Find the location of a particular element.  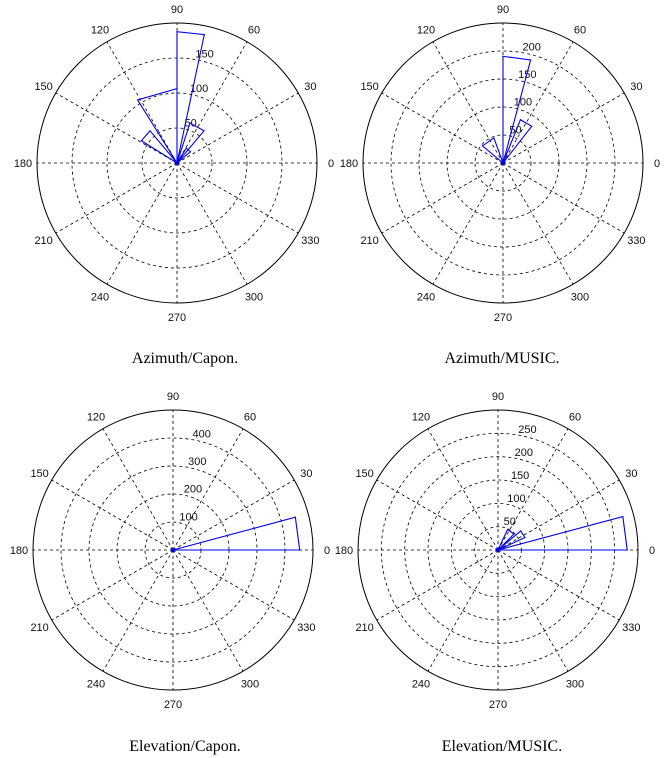

chart-caption: Elevation/Capon. is located at coordinates (185, 746).